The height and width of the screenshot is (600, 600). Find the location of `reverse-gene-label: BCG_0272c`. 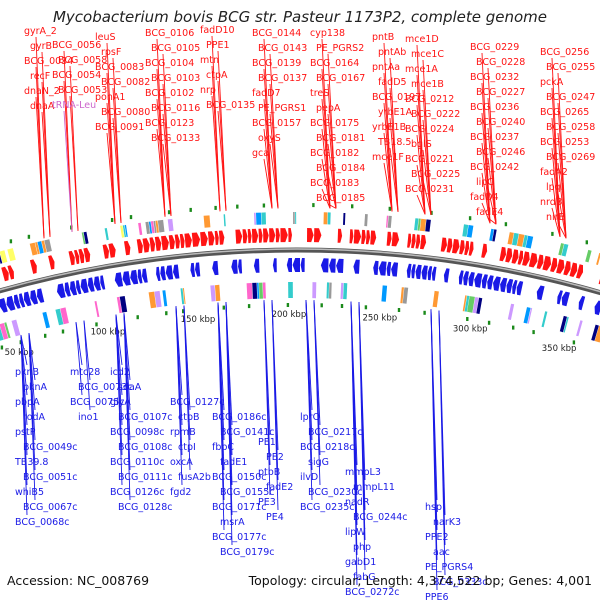

reverse-gene-label: BCG_0272c is located at coordinates (372, 592).